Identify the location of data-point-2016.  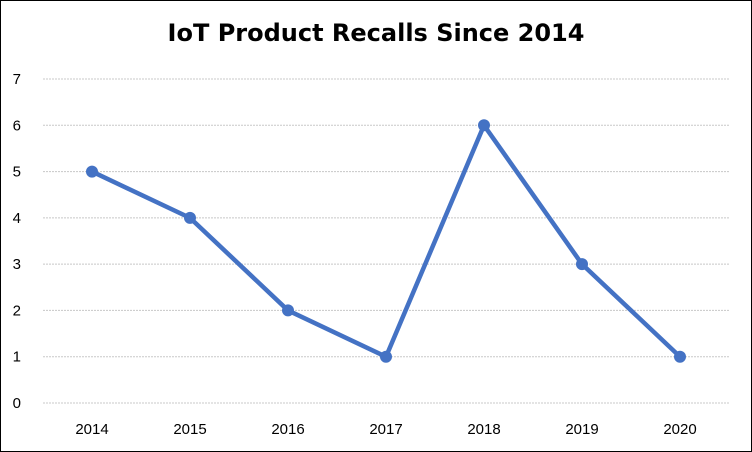
(288, 310).